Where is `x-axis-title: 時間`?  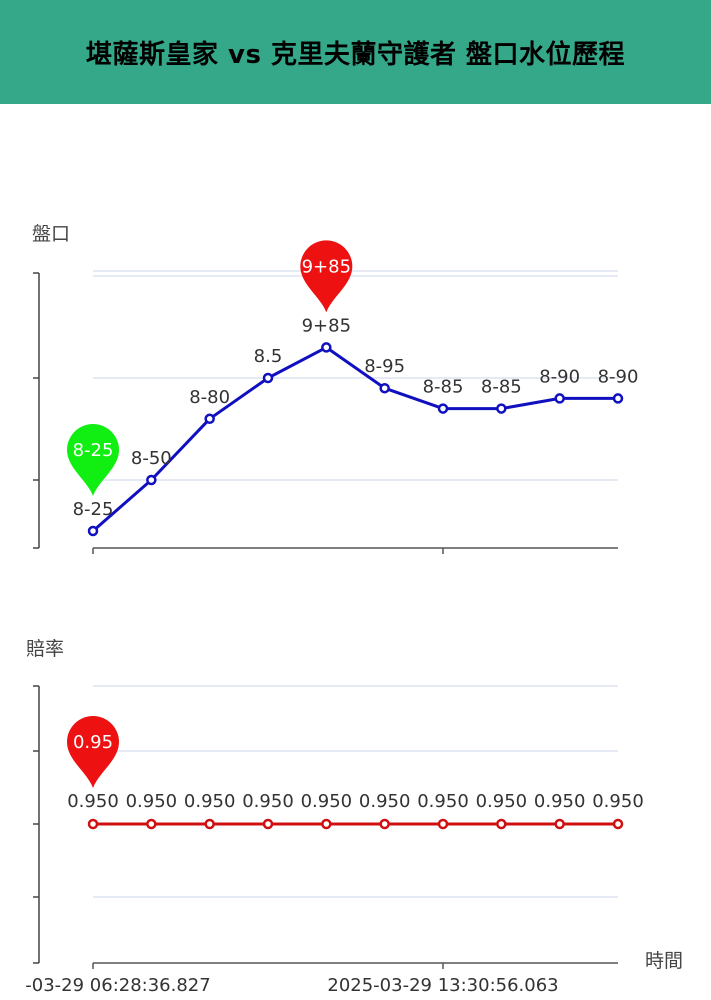 x-axis-title: 時間 is located at coordinates (664, 961).